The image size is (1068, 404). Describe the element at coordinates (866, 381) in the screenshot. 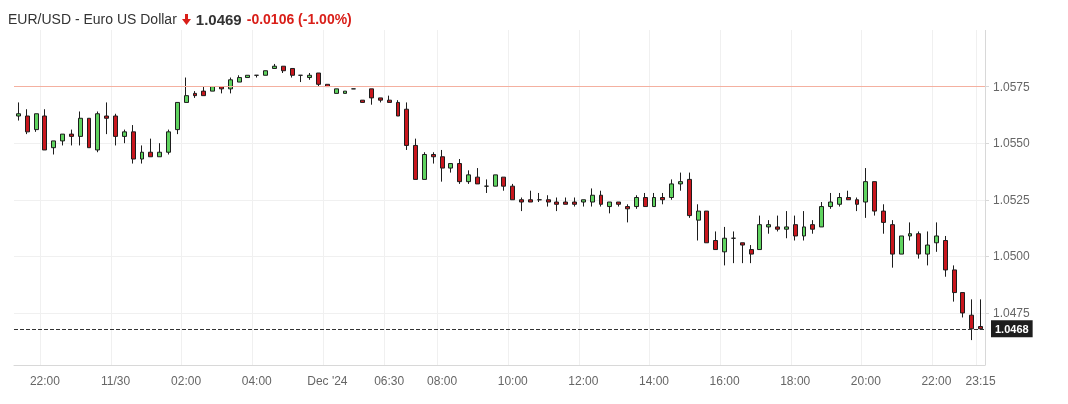

I see `x-tick-label: 20:00` at that location.